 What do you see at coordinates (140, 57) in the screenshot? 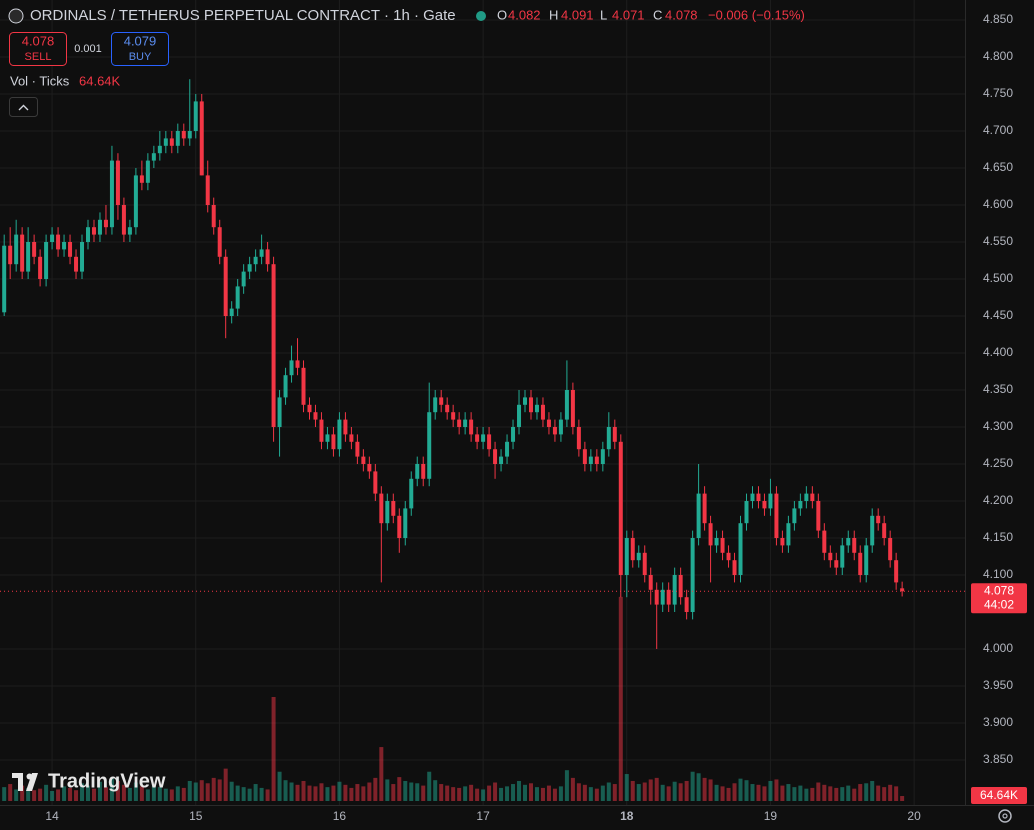
I see `buy-label: BUY` at bounding box center [140, 57].